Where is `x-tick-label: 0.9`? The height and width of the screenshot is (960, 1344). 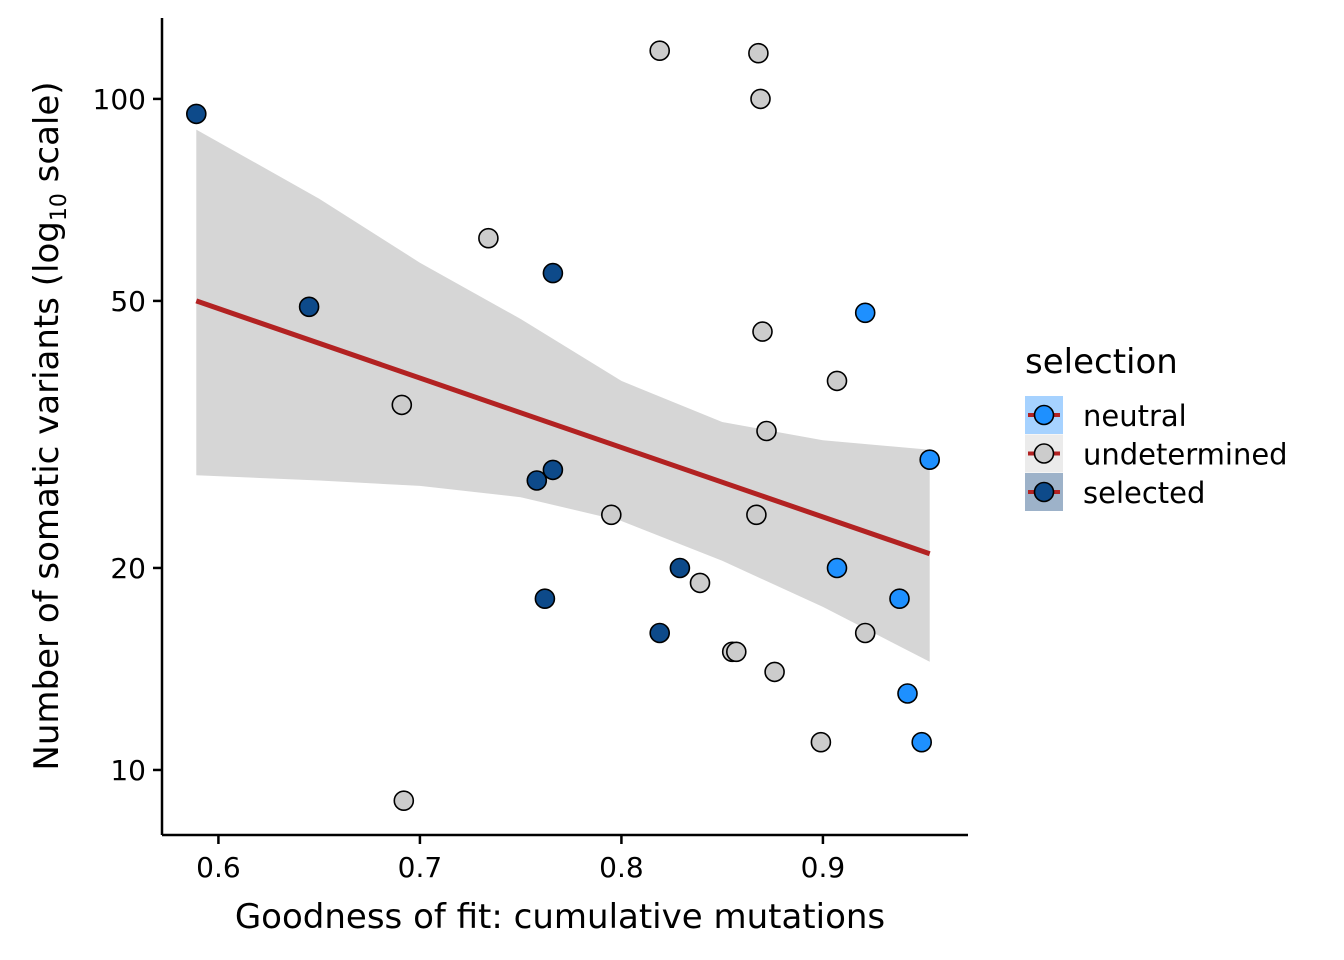
x-tick-label: 0.9 is located at coordinates (823, 867).